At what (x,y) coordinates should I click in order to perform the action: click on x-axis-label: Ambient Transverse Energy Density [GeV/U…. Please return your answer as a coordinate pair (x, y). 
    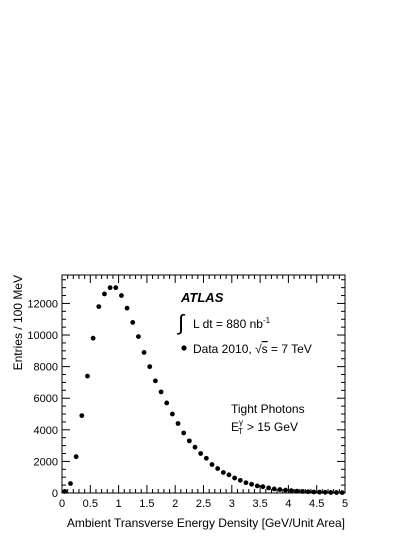
    Looking at the image, I should click on (206, 523).